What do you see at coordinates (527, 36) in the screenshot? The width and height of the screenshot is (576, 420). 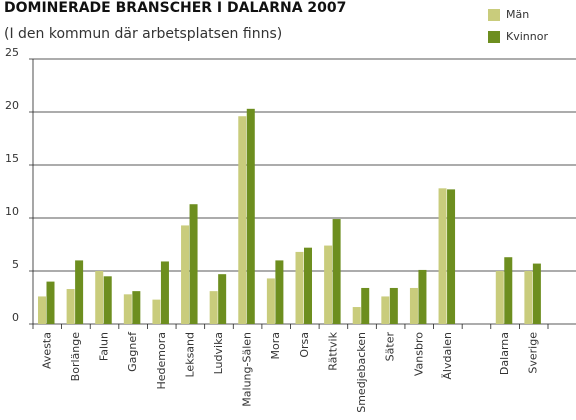 I see `legend-label: Kvinnor` at bounding box center [527, 36].